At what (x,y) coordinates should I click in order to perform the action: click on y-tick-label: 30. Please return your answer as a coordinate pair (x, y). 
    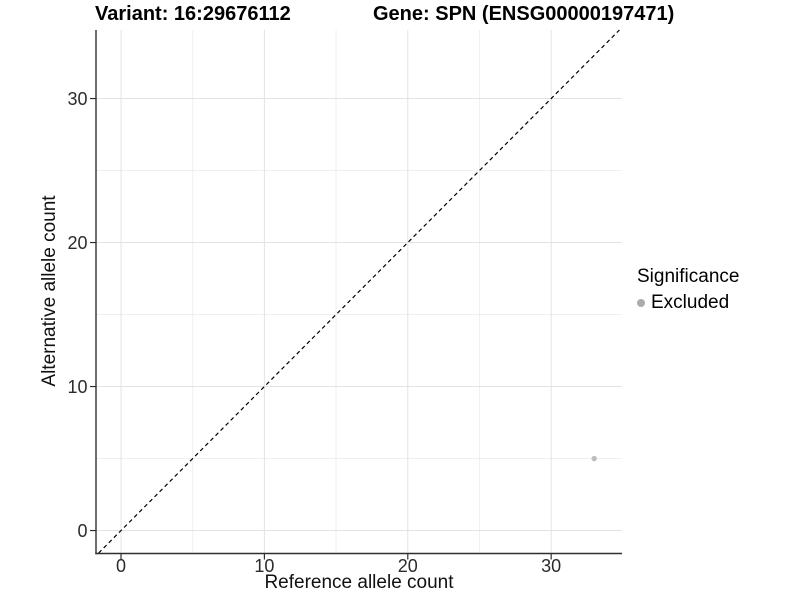
    Looking at the image, I should click on (77, 99).